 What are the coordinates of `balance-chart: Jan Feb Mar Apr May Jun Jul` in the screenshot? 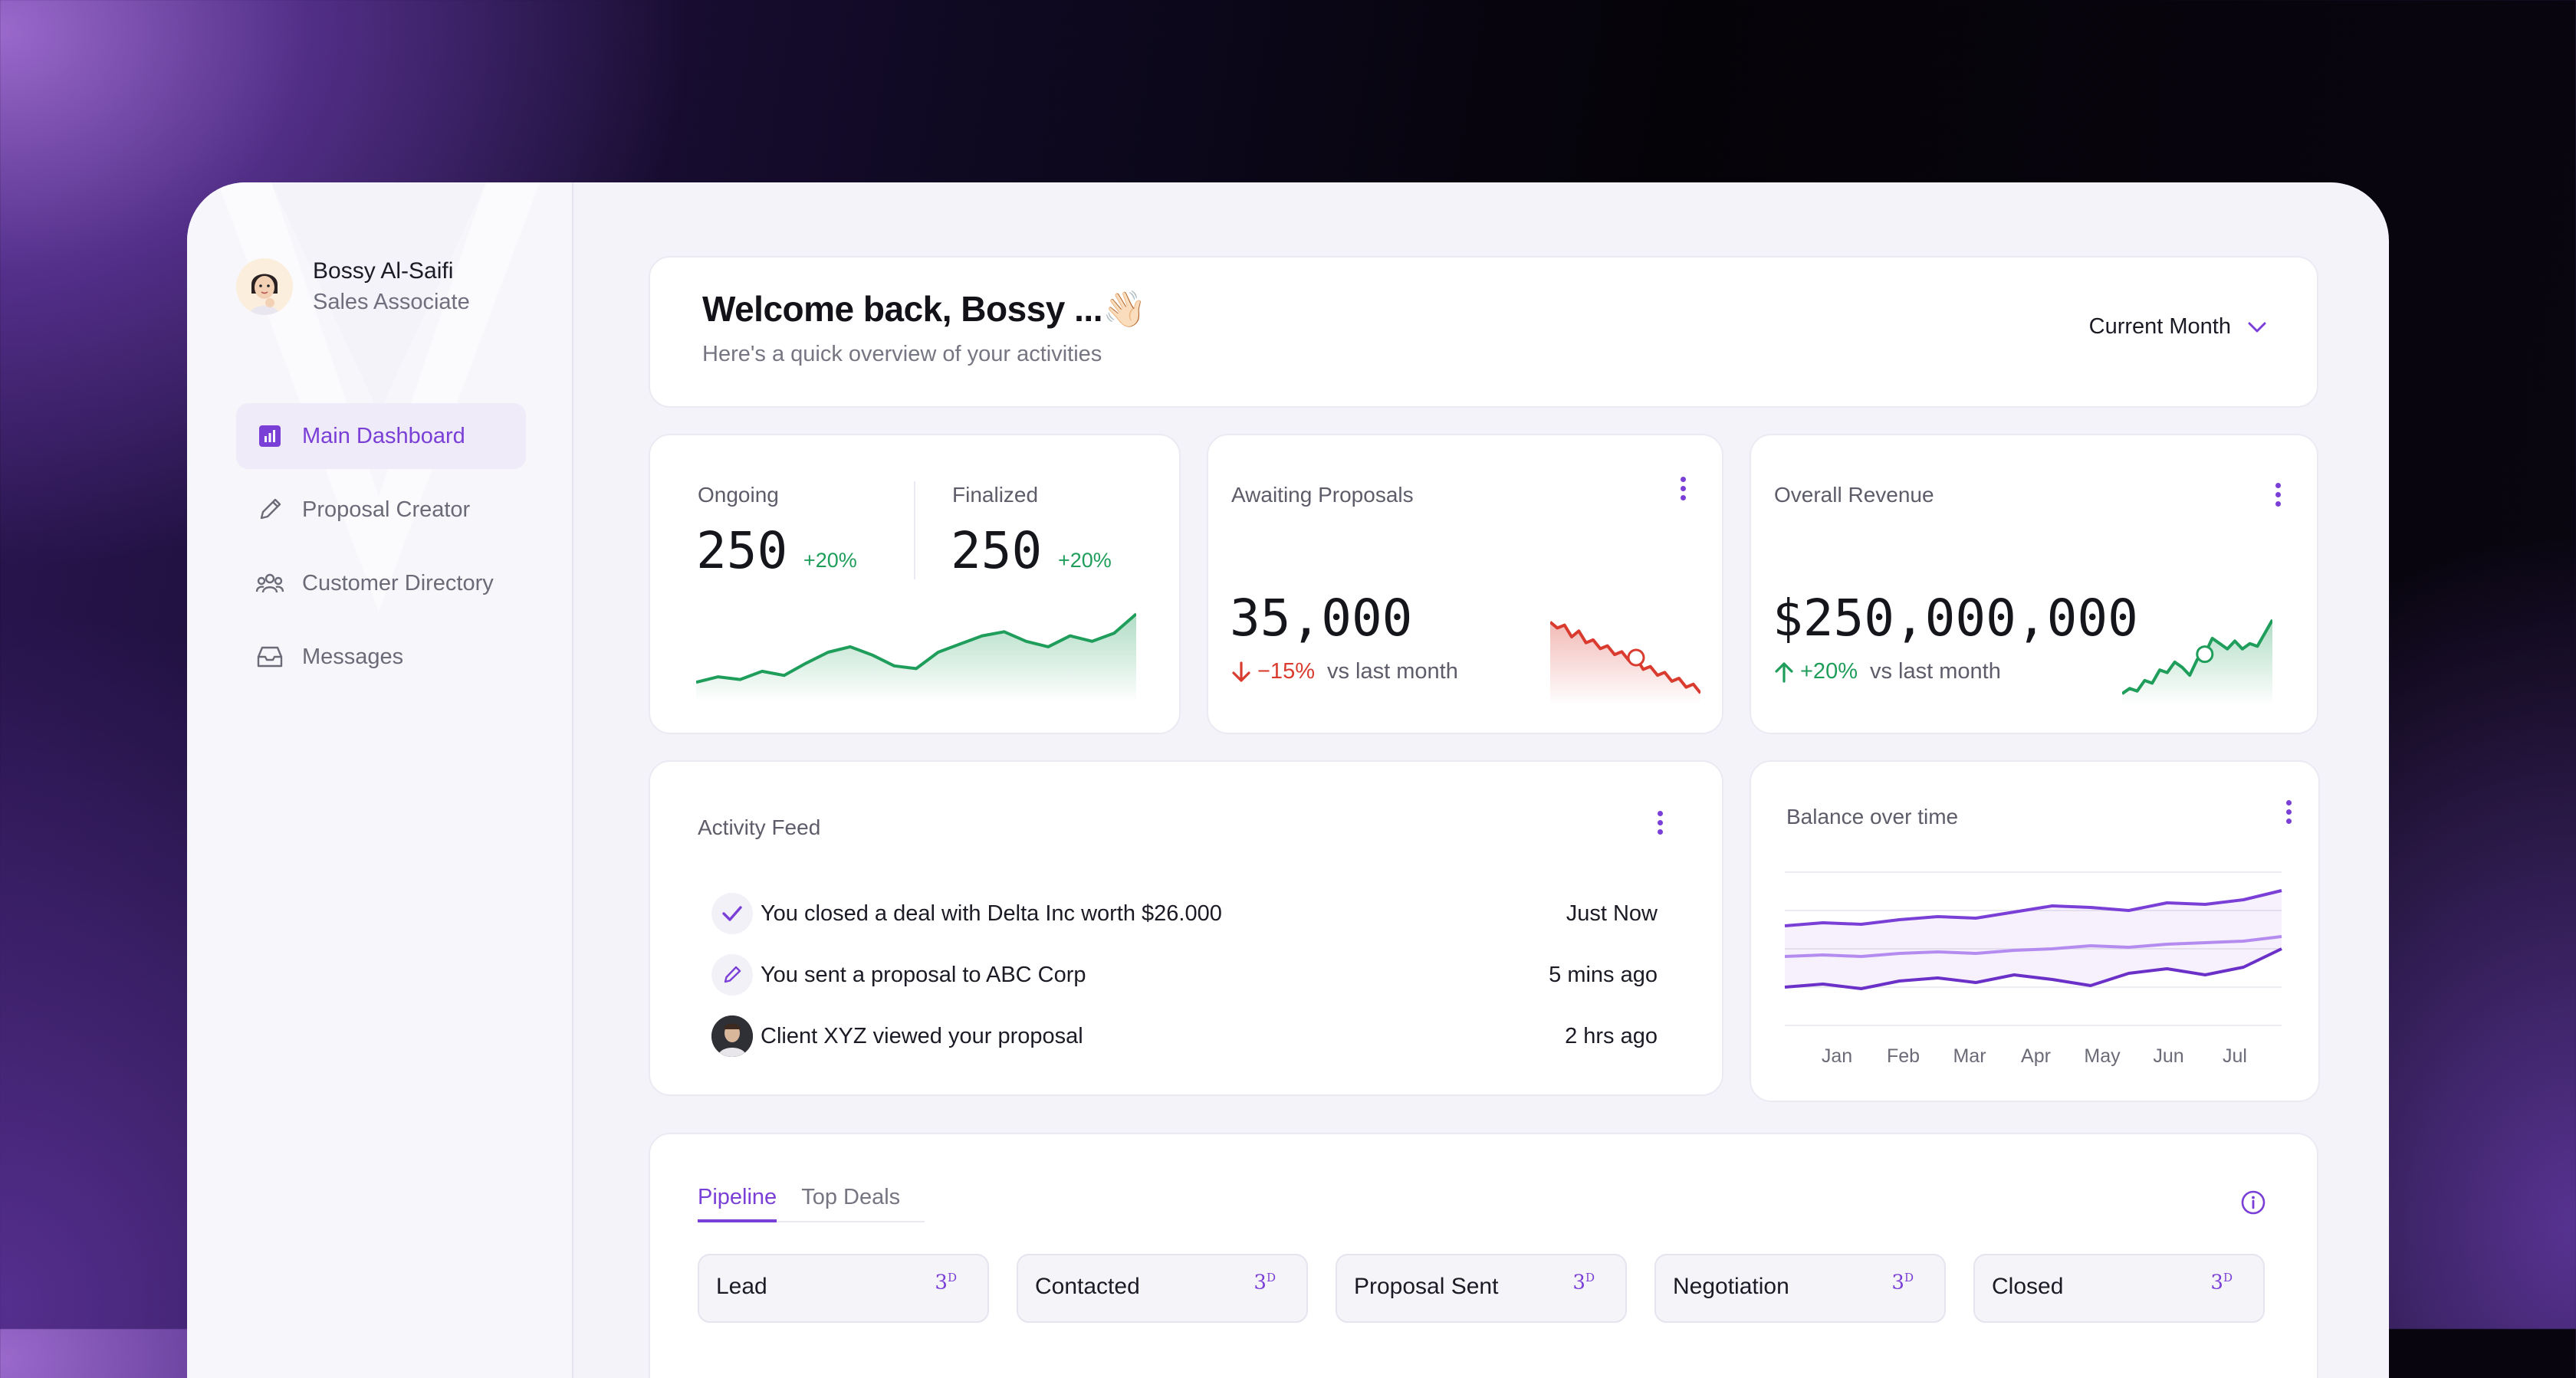 It's located at (2033, 969).